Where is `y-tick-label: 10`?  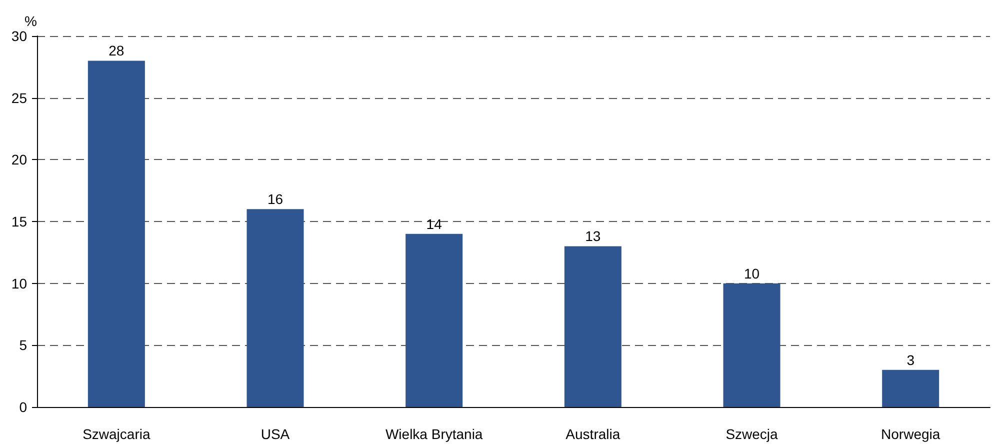 y-tick-label: 10 is located at coordinates (19, 283).